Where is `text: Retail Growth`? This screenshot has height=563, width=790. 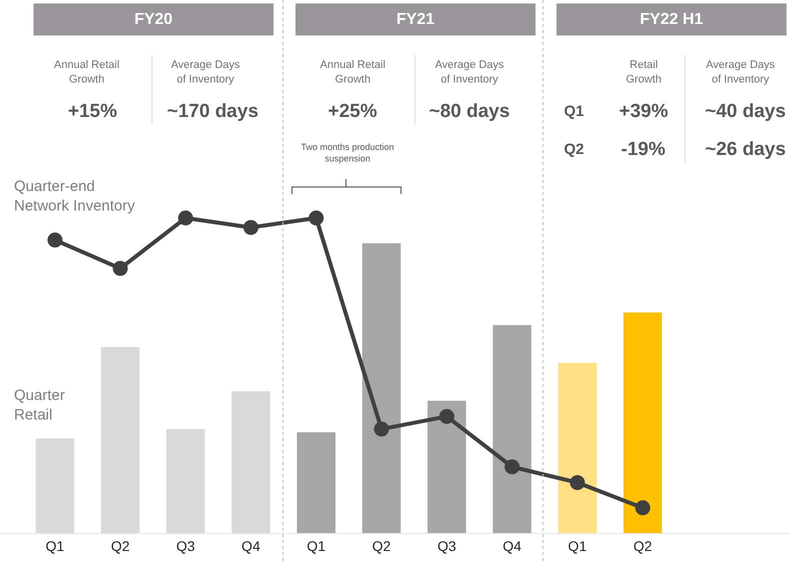
text: Retail Growth is located at coordinates (644, 72).